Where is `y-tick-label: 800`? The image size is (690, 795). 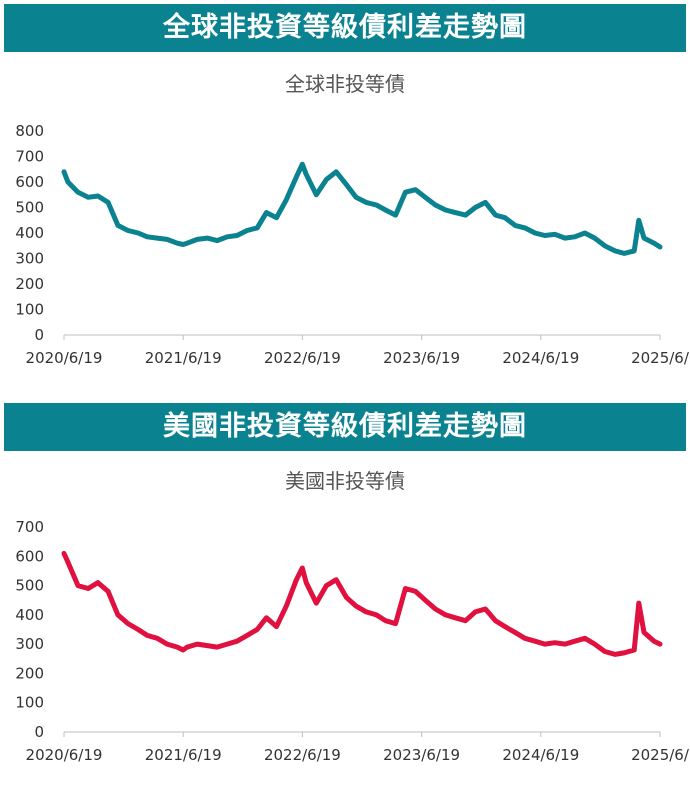
y-tick-label: 800 is located at coordinates (29, 131).